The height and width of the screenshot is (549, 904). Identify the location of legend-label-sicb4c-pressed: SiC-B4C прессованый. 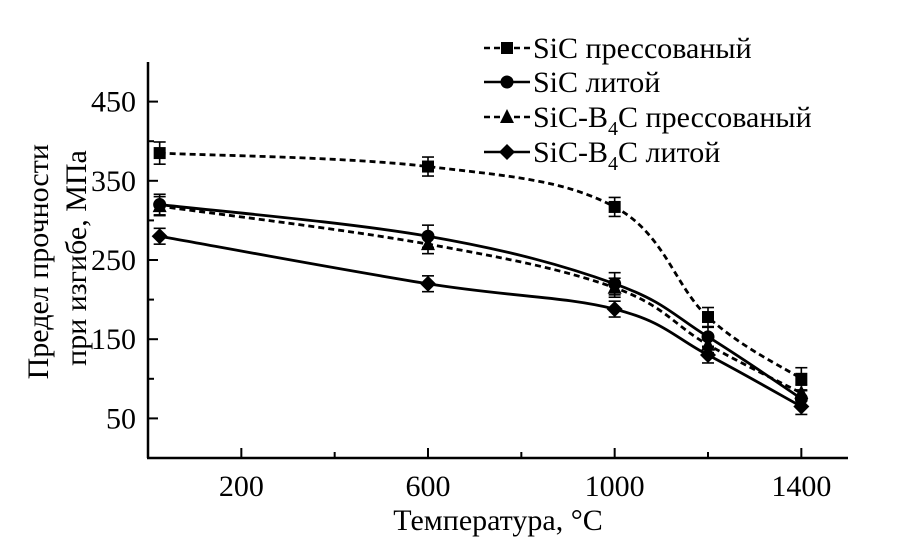
(672, 120).